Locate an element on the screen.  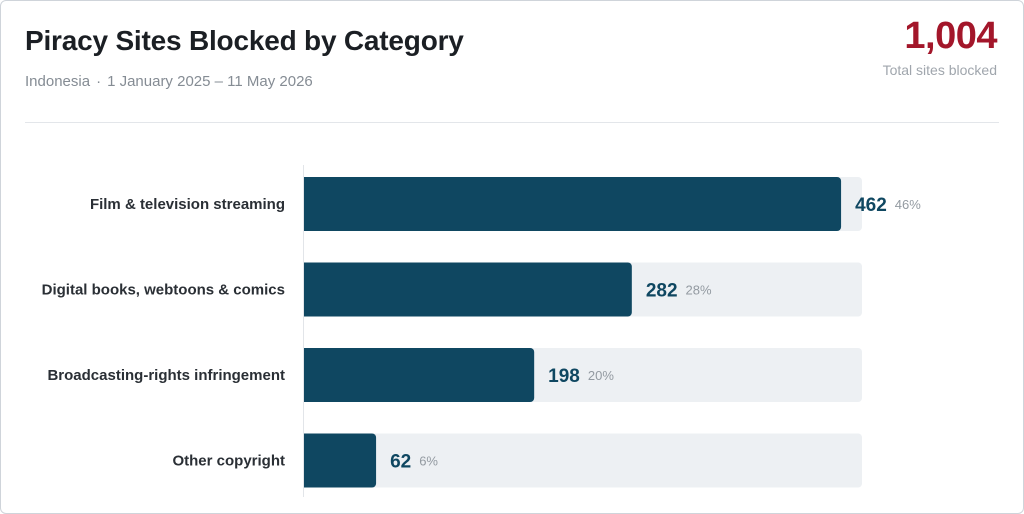
percent-label: 20% is located at coordinates (601, 375).